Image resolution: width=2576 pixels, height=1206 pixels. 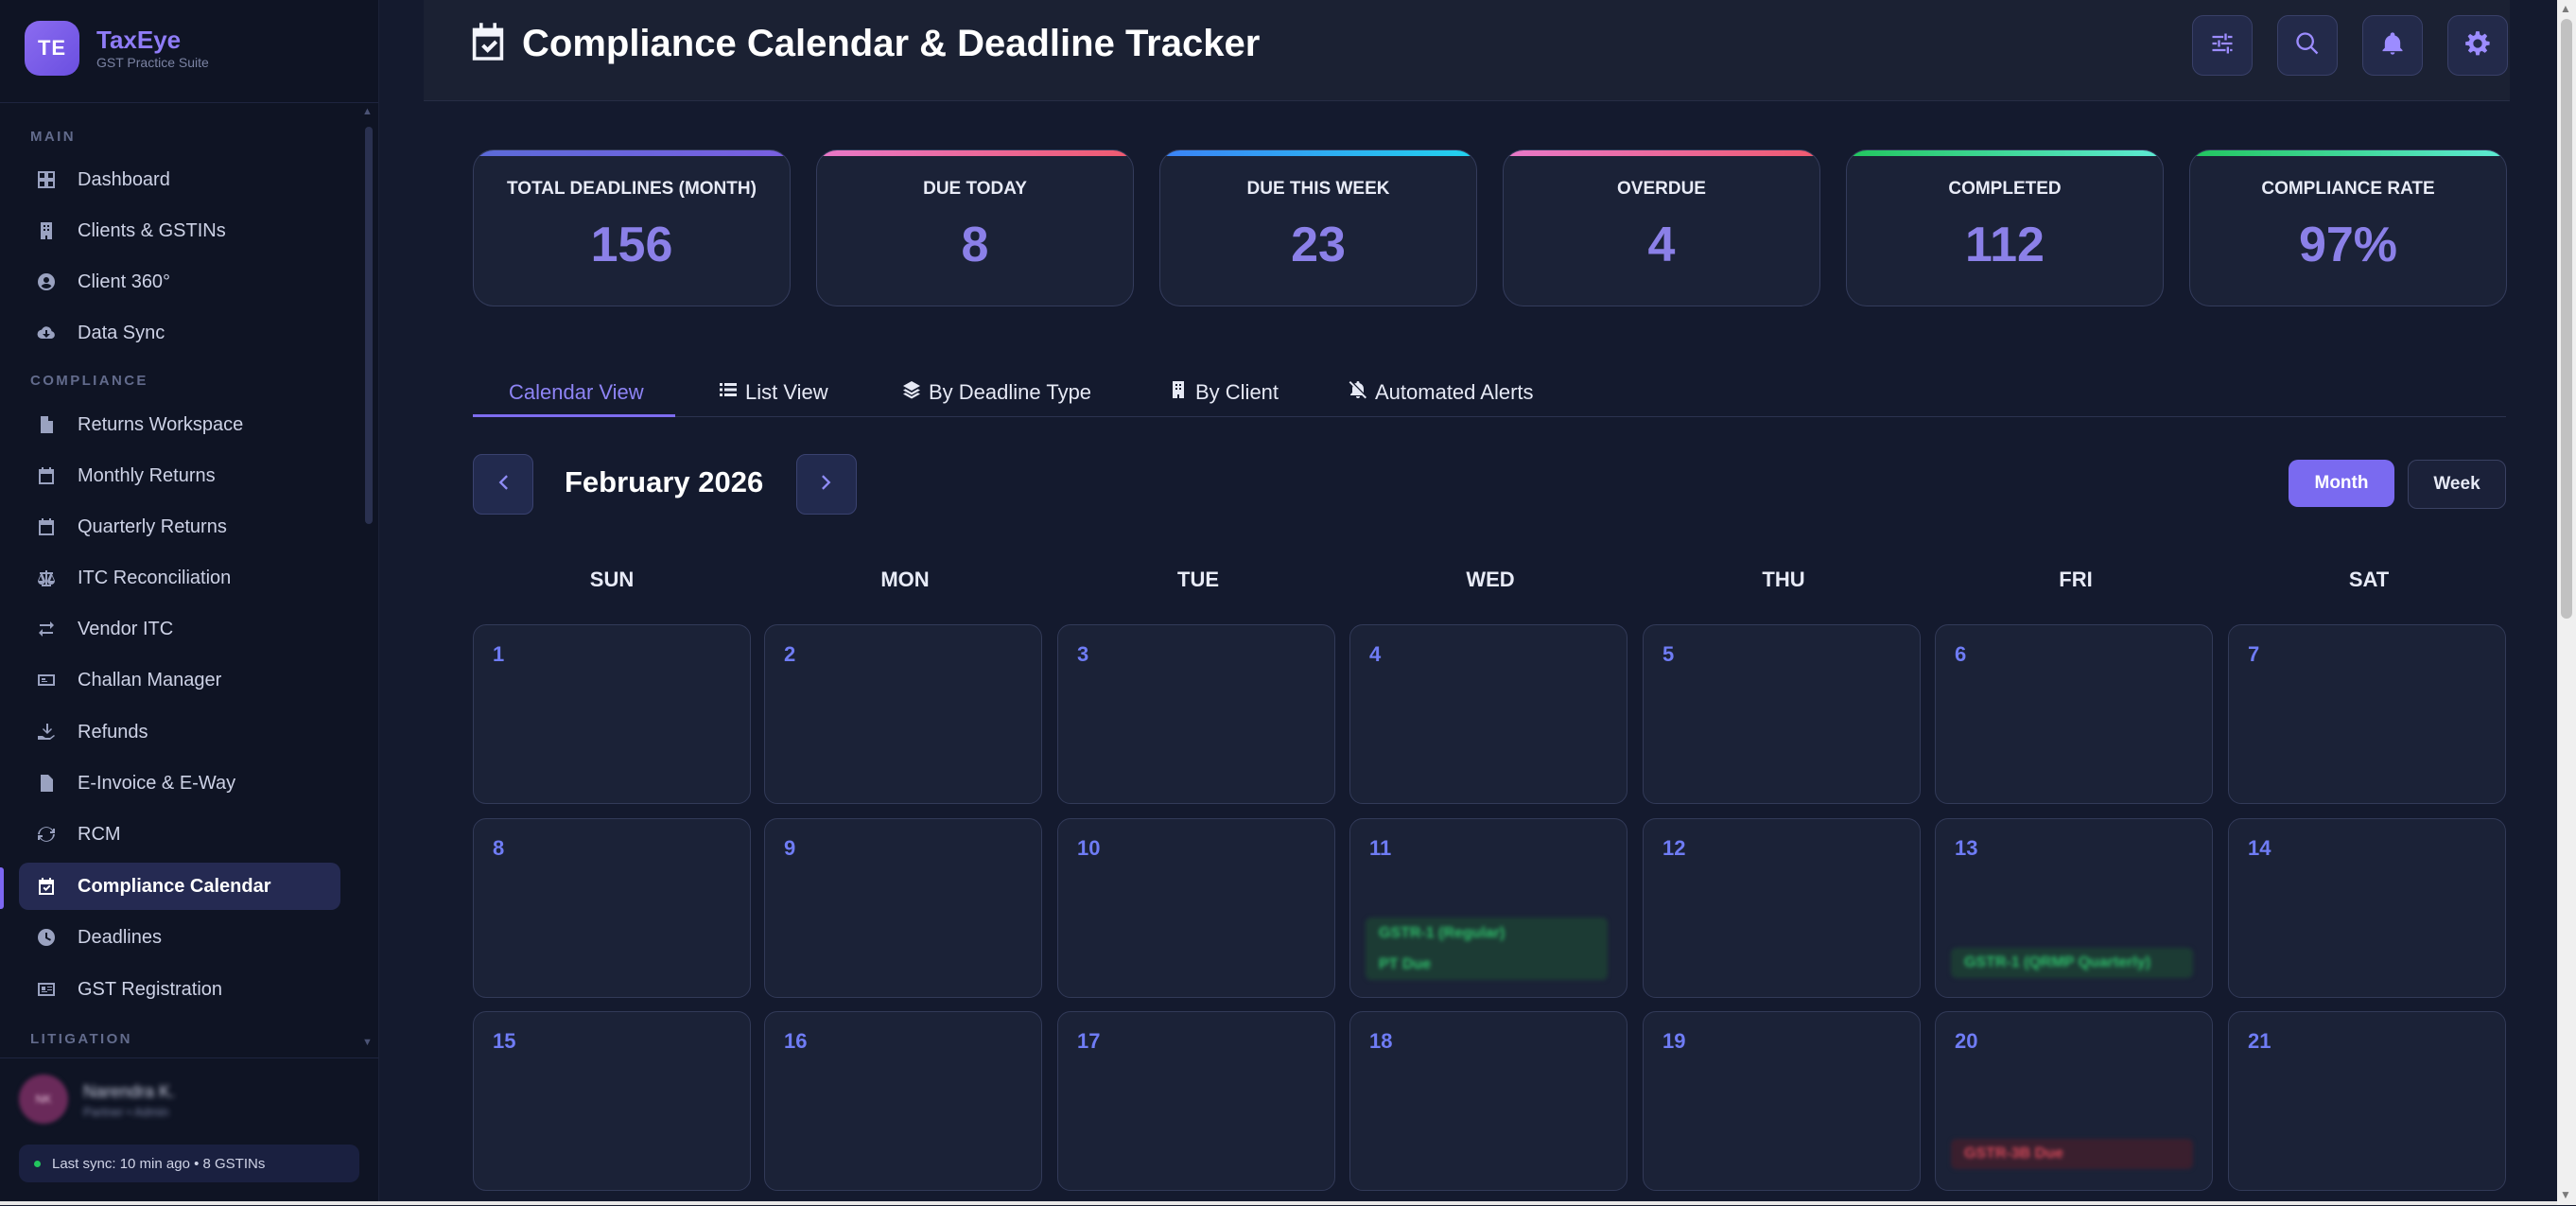 What do you see at coordinates (2367, 908) in the screenshot?
I see `calendar-day-cell: 14` at bounding box center [2367, 908].